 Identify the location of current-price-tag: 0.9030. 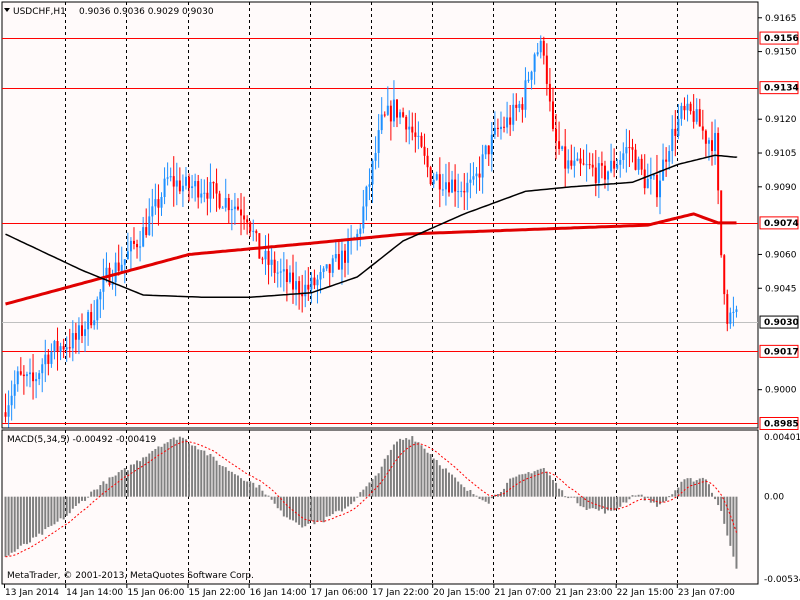
(781, 323).